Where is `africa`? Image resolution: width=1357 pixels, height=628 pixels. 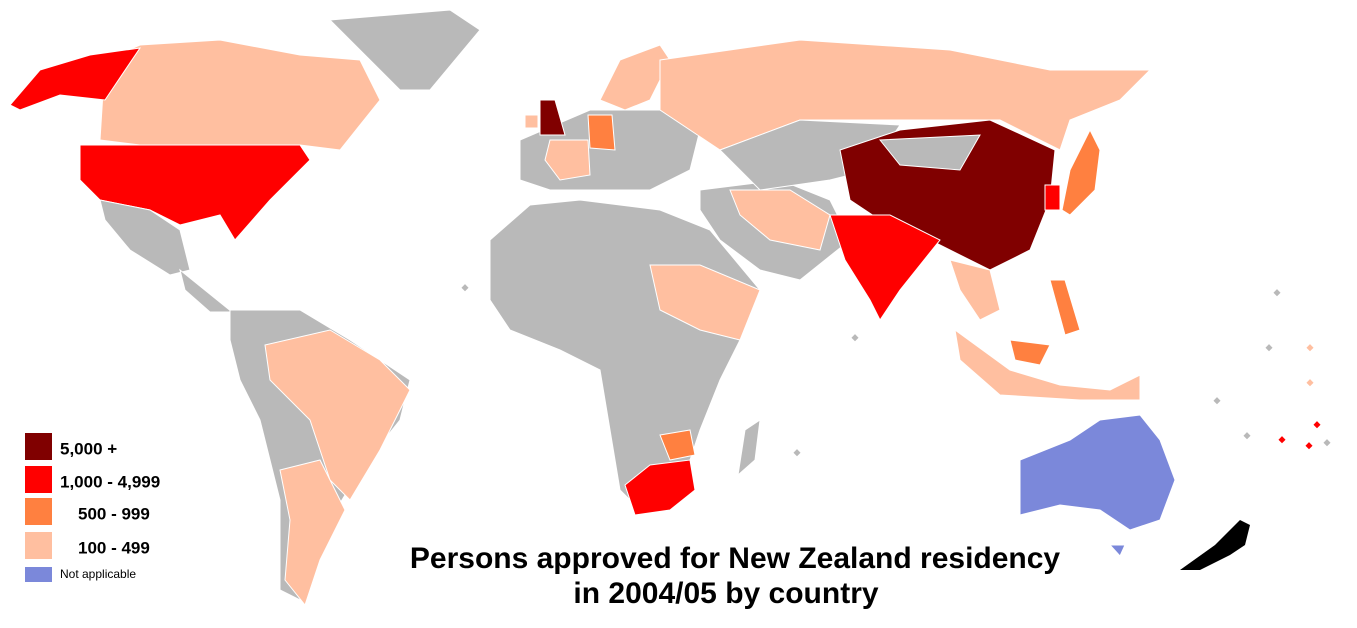 africa is located at coordinates (625, 355).